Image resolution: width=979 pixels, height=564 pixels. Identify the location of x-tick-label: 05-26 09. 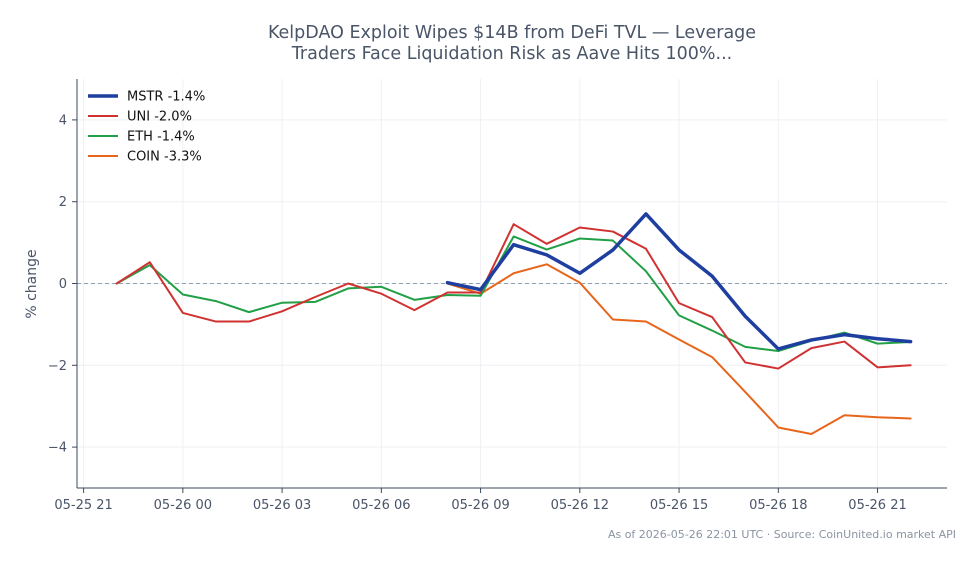
(480, 505).